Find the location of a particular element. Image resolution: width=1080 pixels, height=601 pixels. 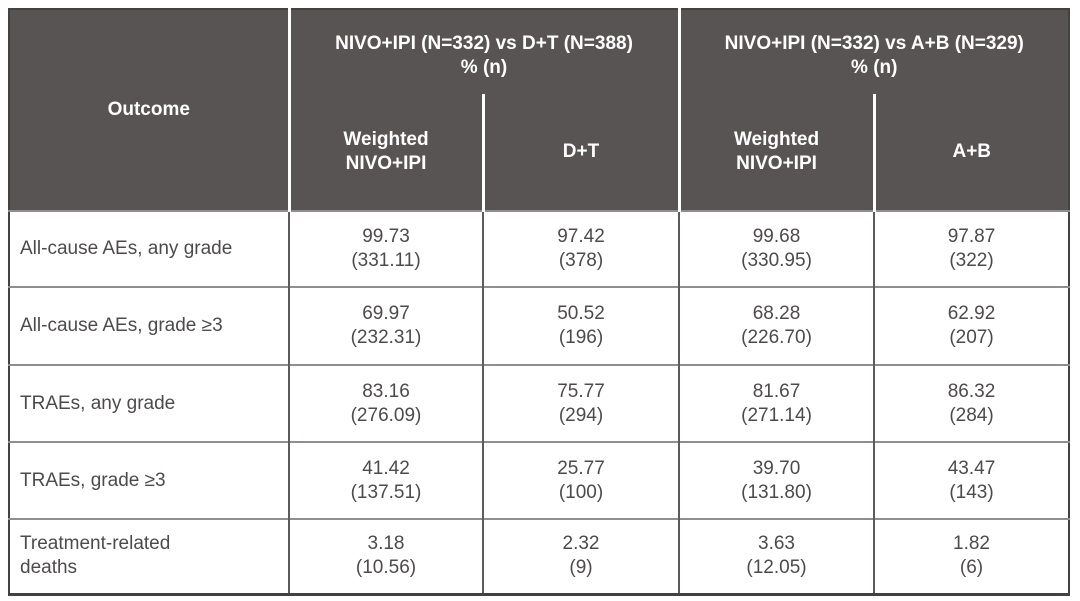

value-cell: 68.28 (226.70) is located at coordinates (776, 325).